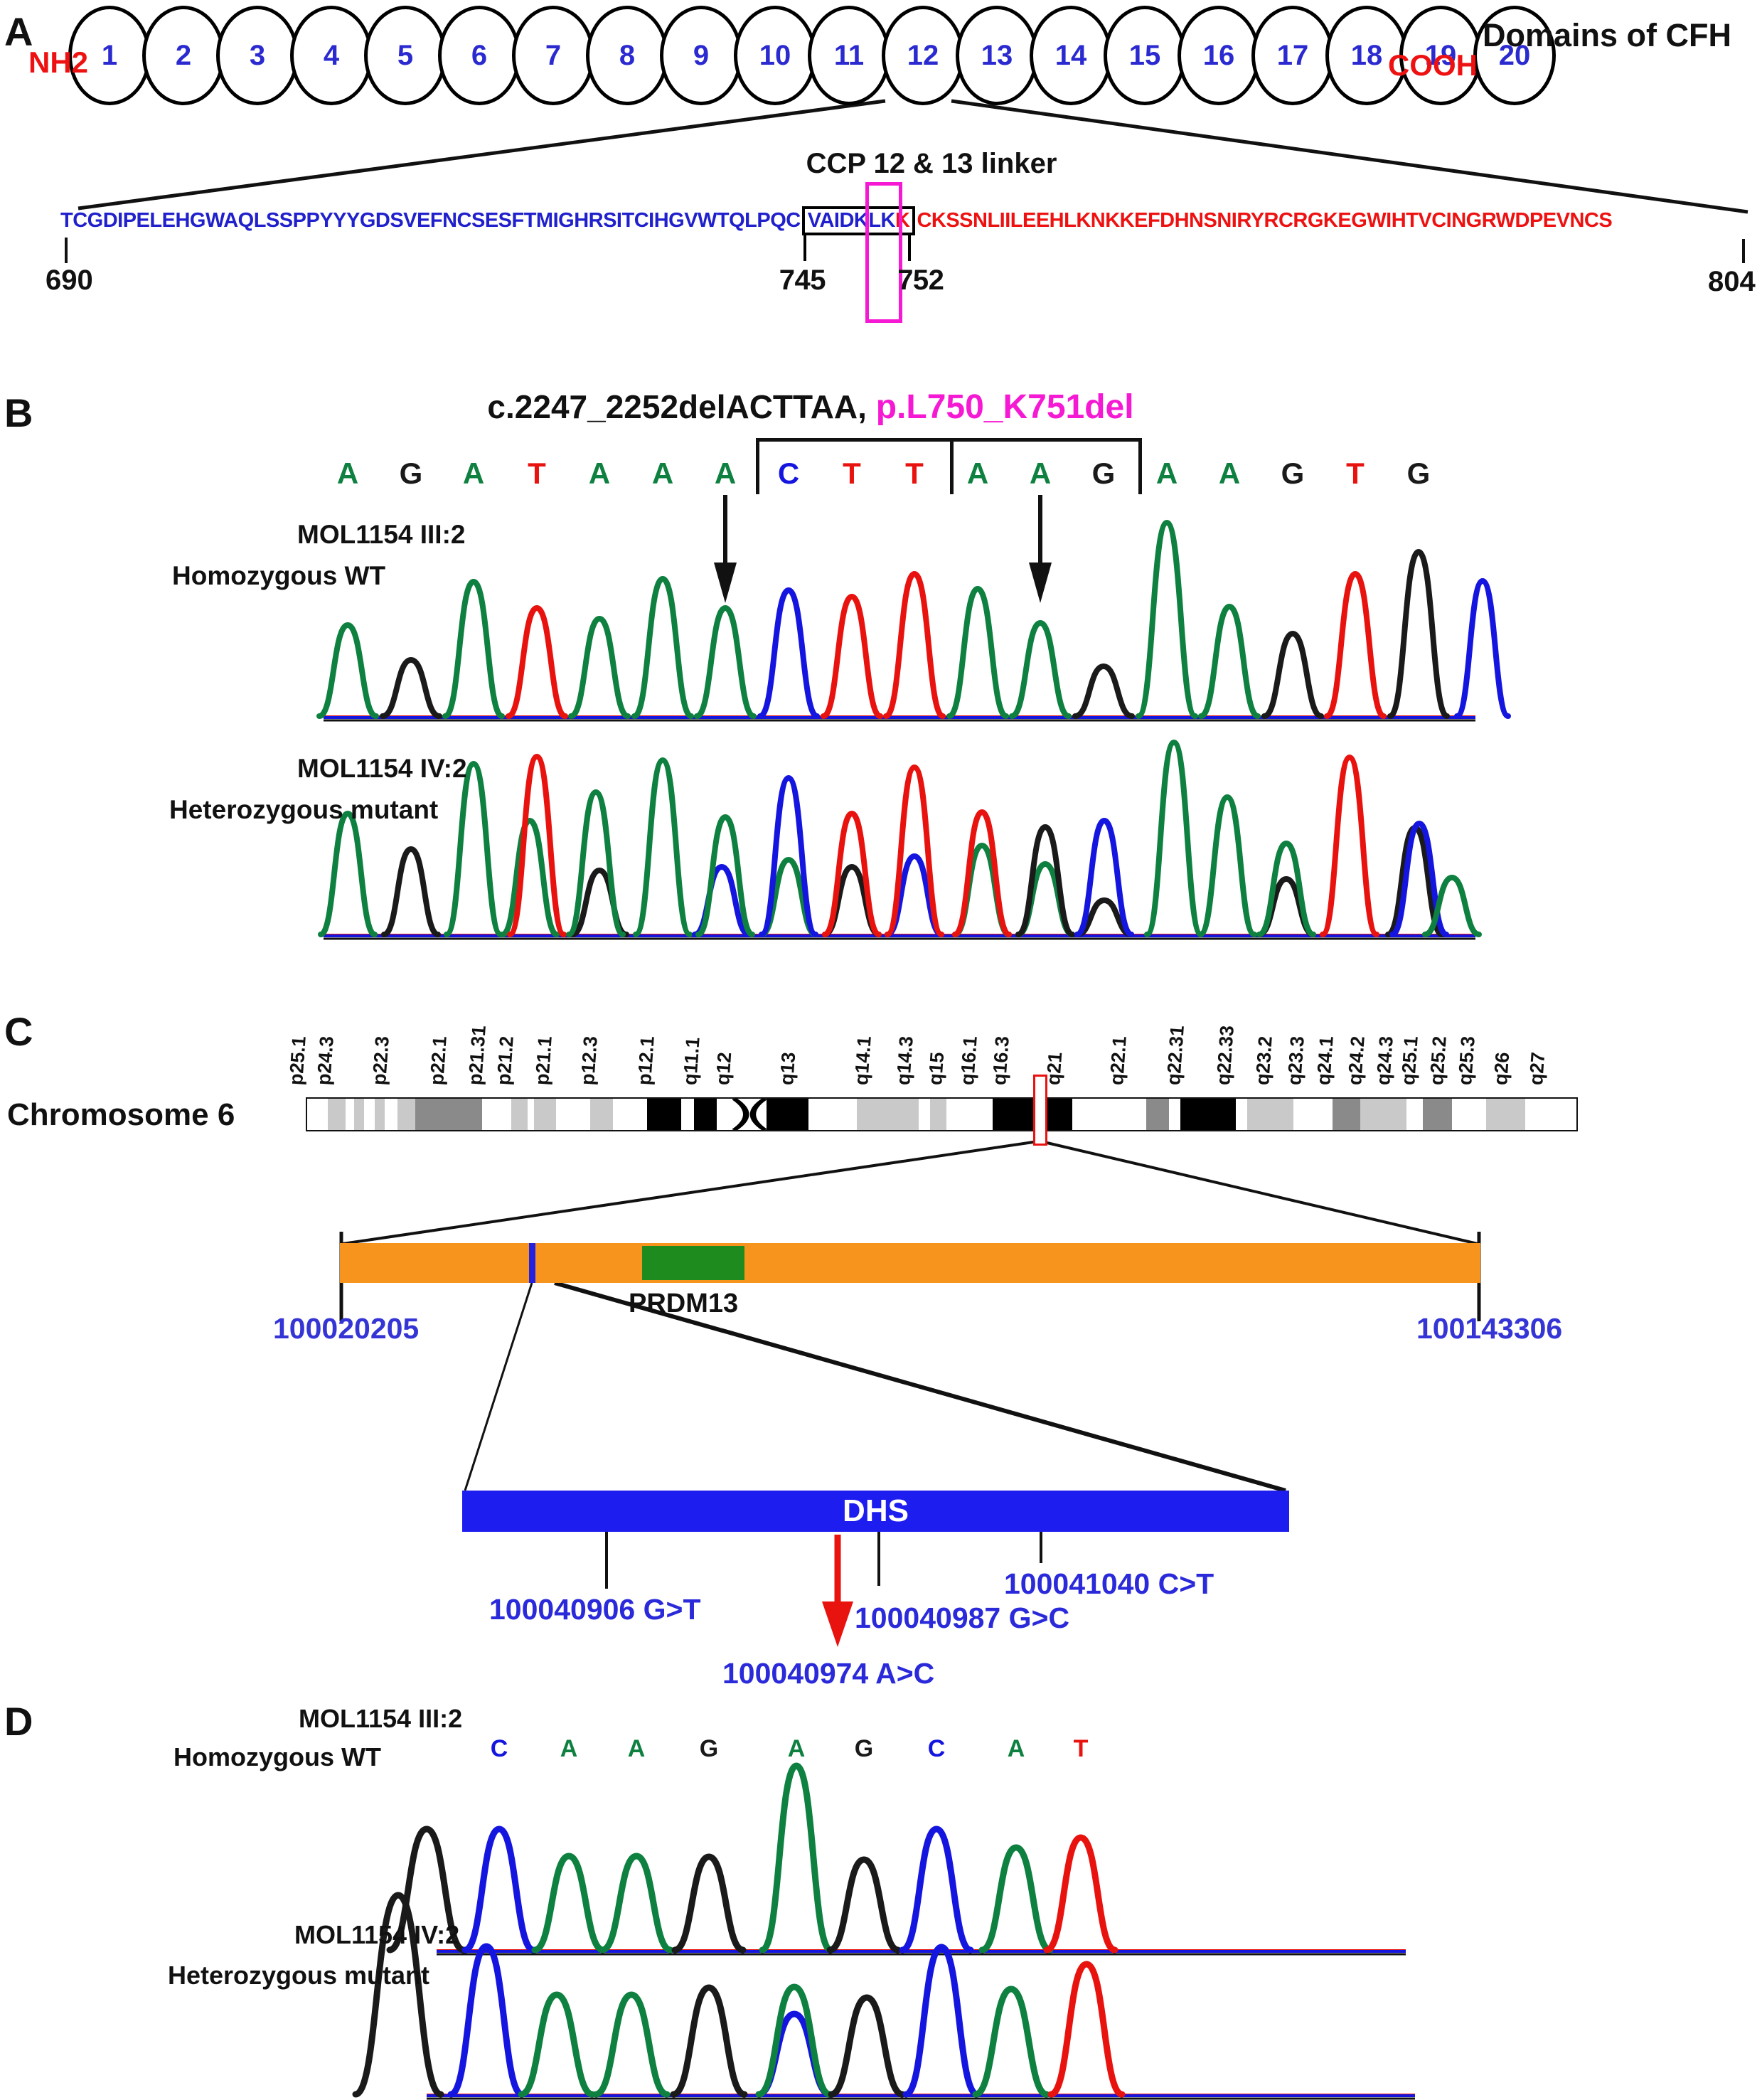  Describe the element at coordinates (1502, 1068) in the screenshot. I see `cytoband-label-q26: q26` at that location.